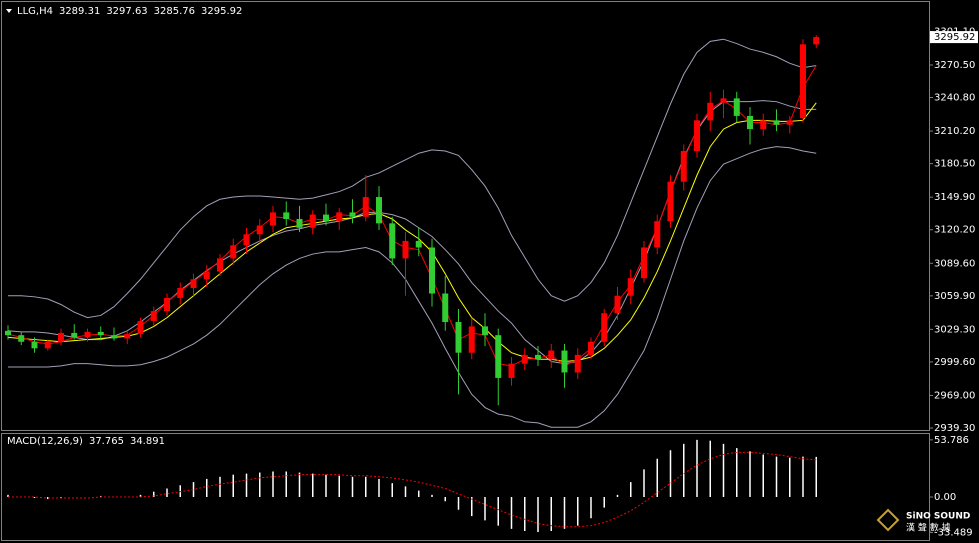 This screenshot has height=543, width=979. What do you see at coordinates (954, 197) in the screenshot?
I see `y-tick-label: 3149.90` at bounding box center [954, 197].